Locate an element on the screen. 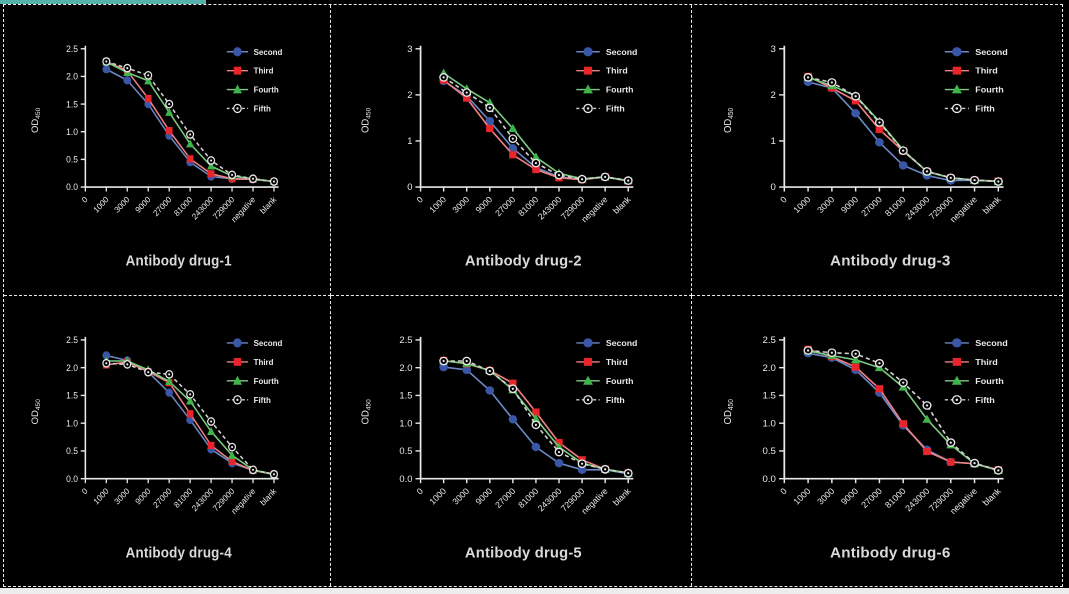 The image size is (1069, 594). chart-title: Antibody drug-6 is located at coordinates (890, 553).